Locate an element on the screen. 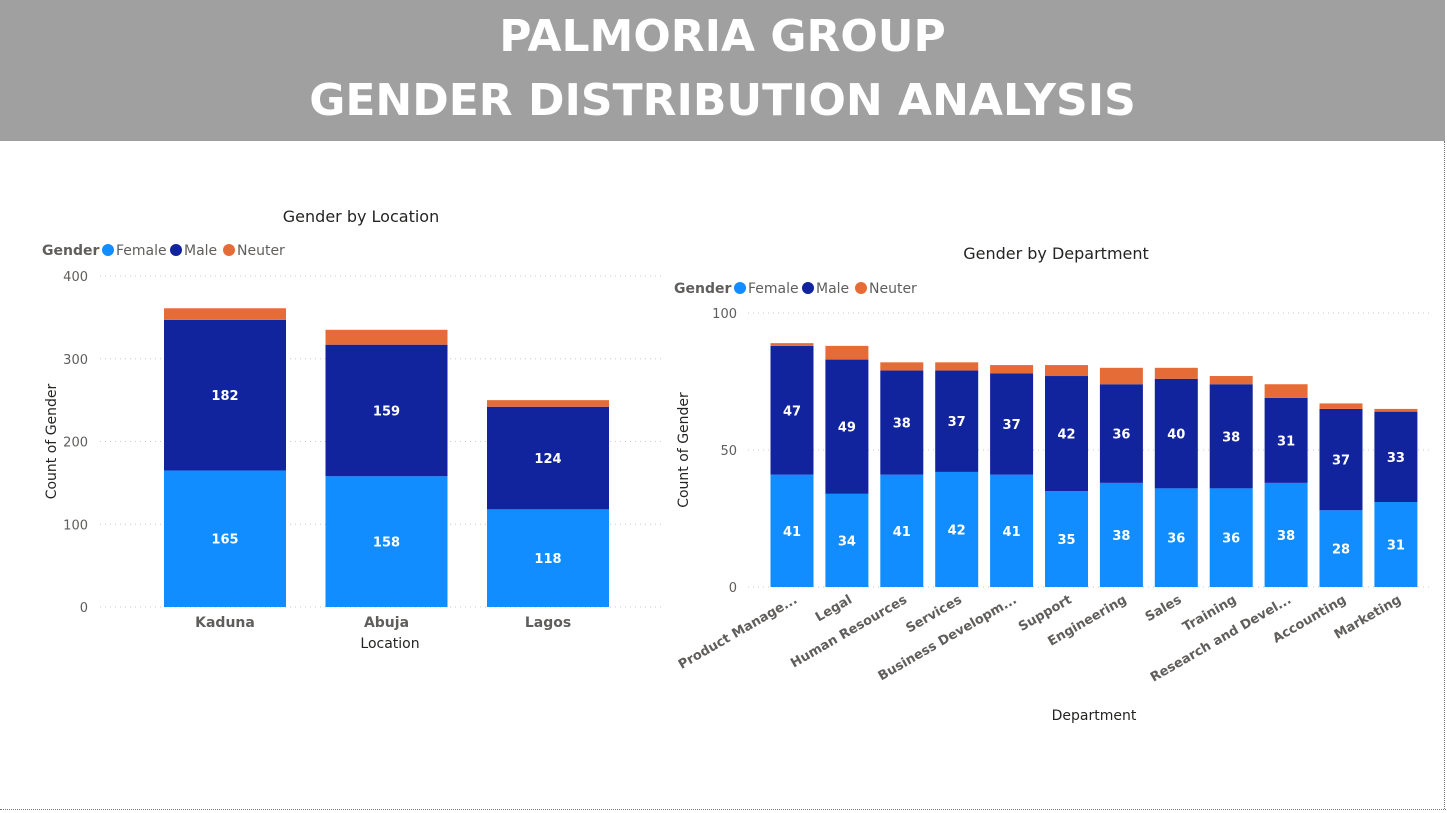 This screenshot has width=1447, height=813. bar-female-kaduna is located at coordinates (225, 538).